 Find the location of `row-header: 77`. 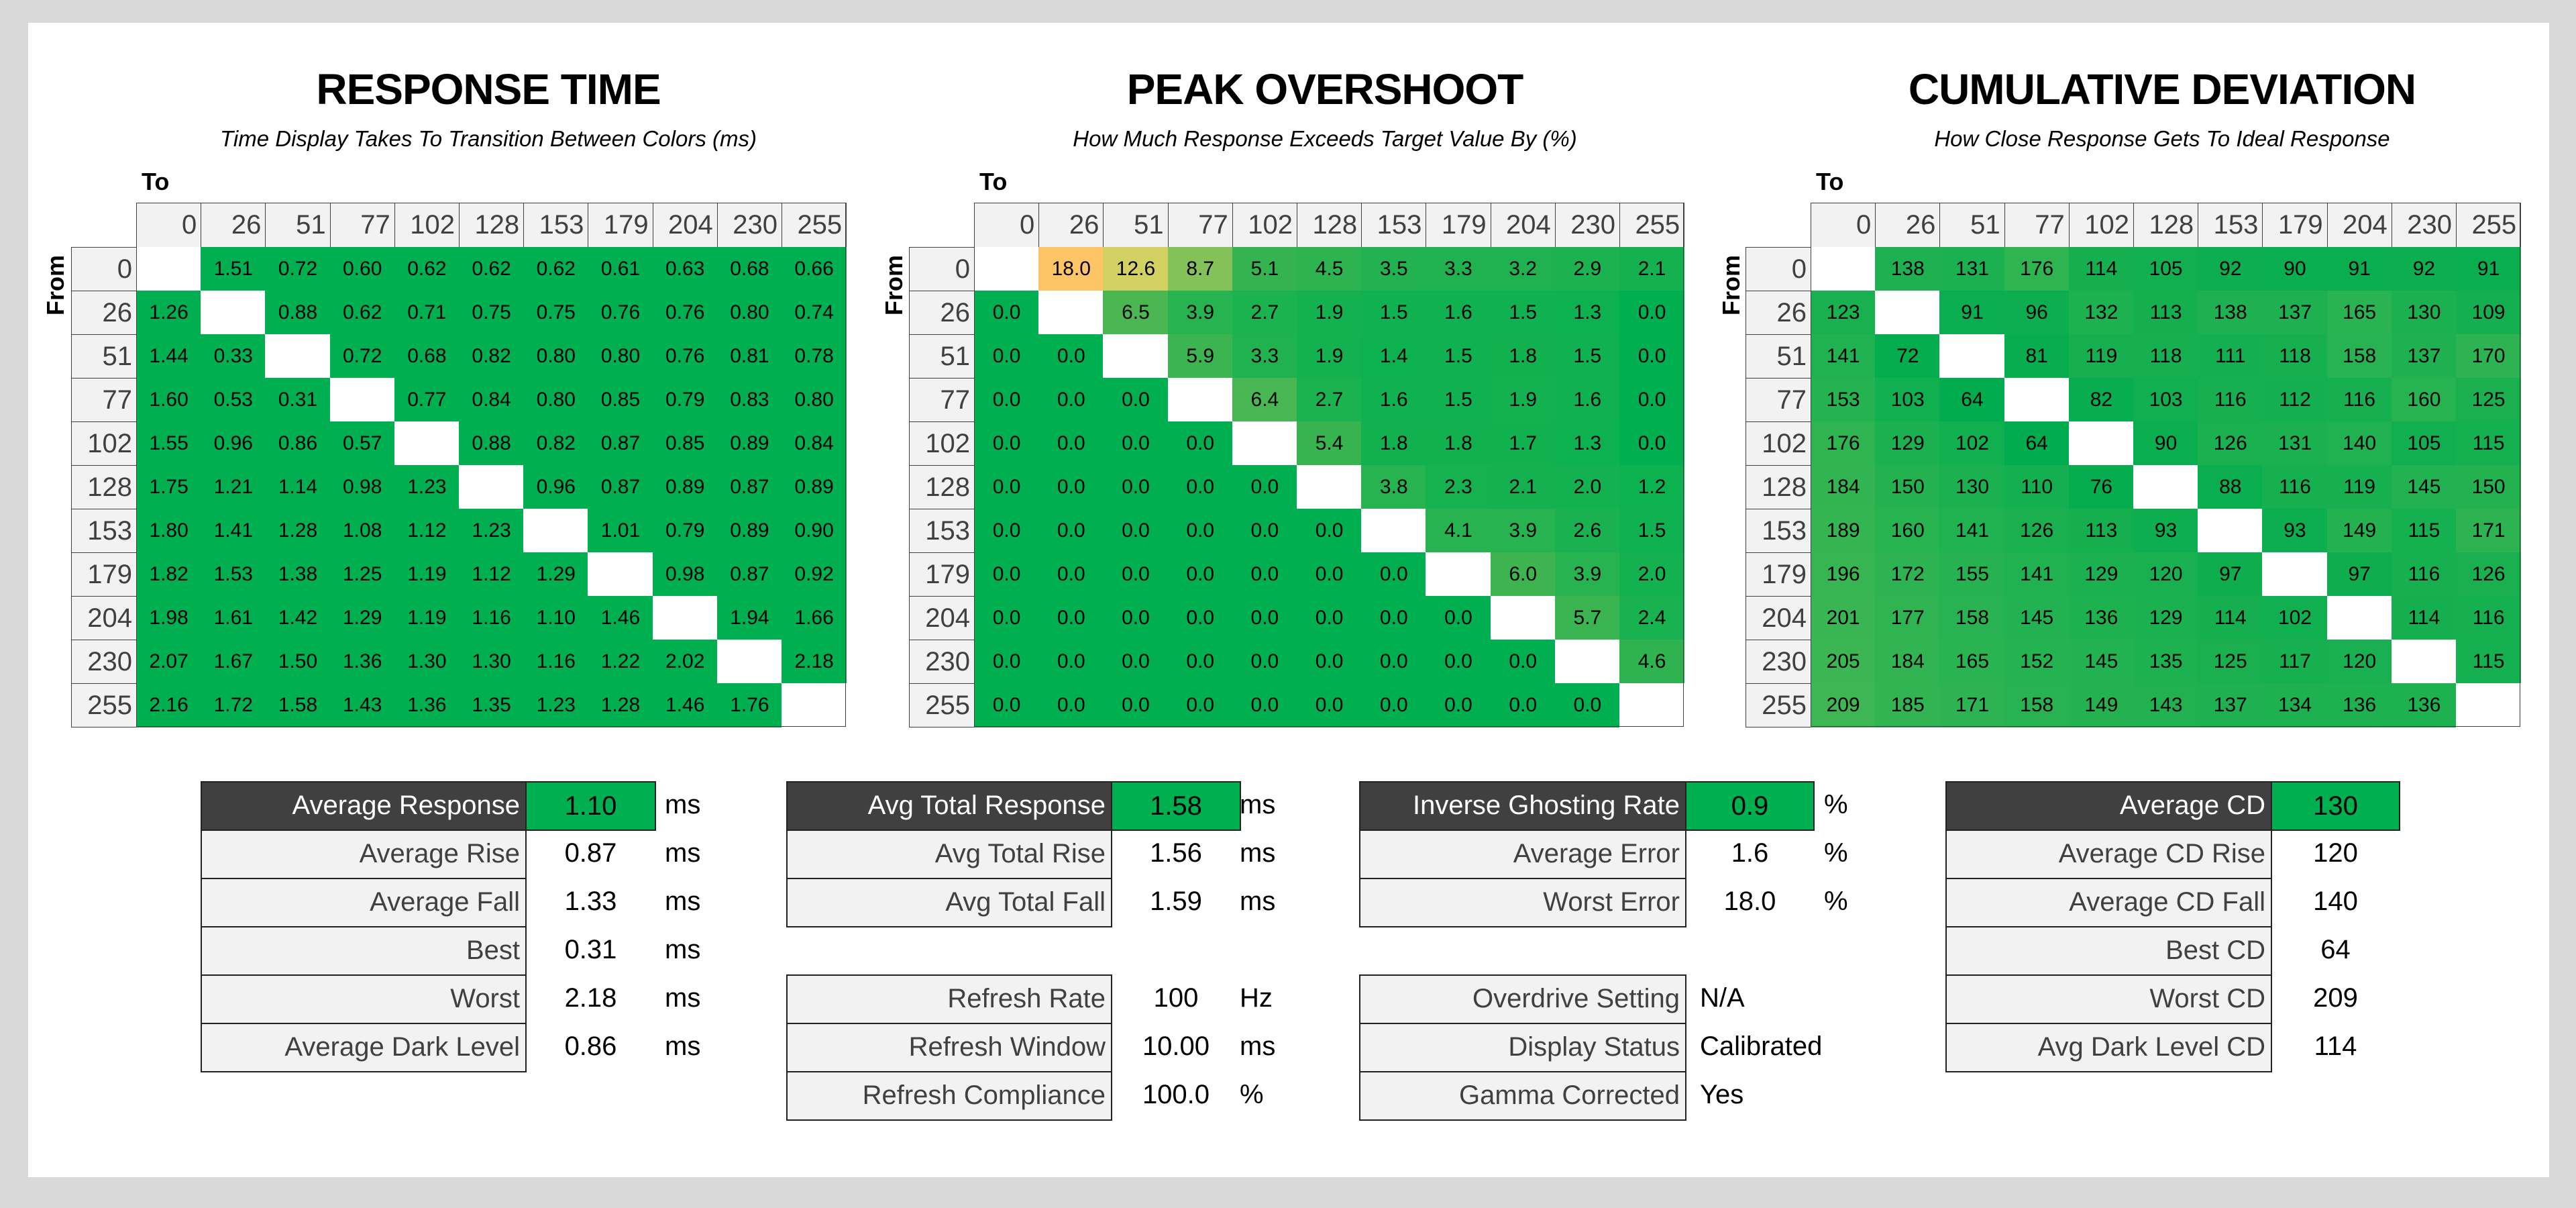

row-header: 77 is located at coordinates (942, 400).